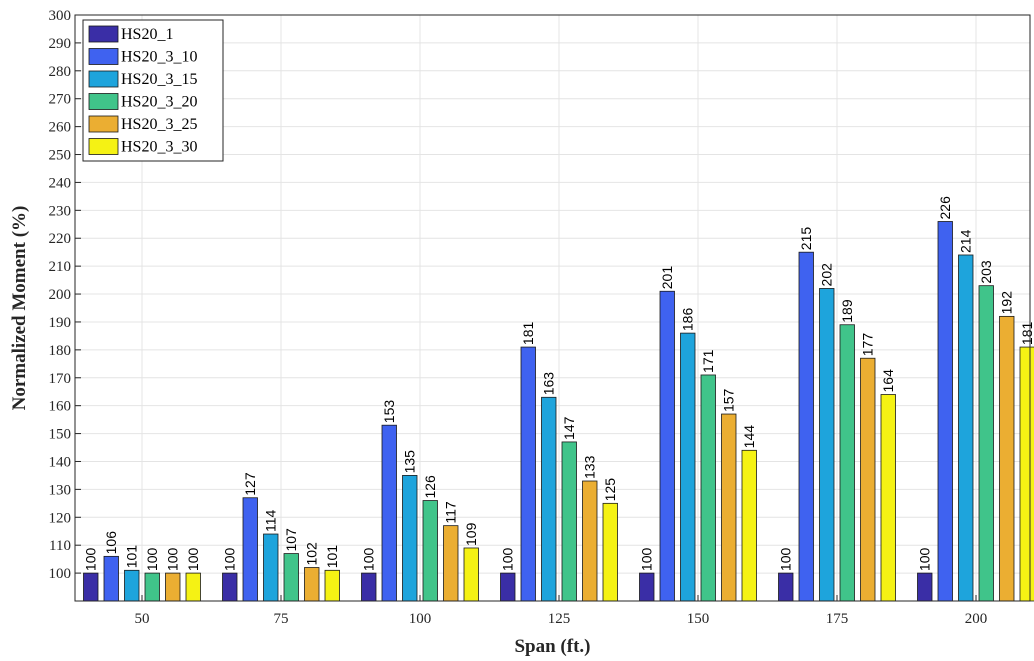  What do you see at coordinates (312, 554) in the screenshot?
I see `data-label: 102` at bounding box center [312, 554].